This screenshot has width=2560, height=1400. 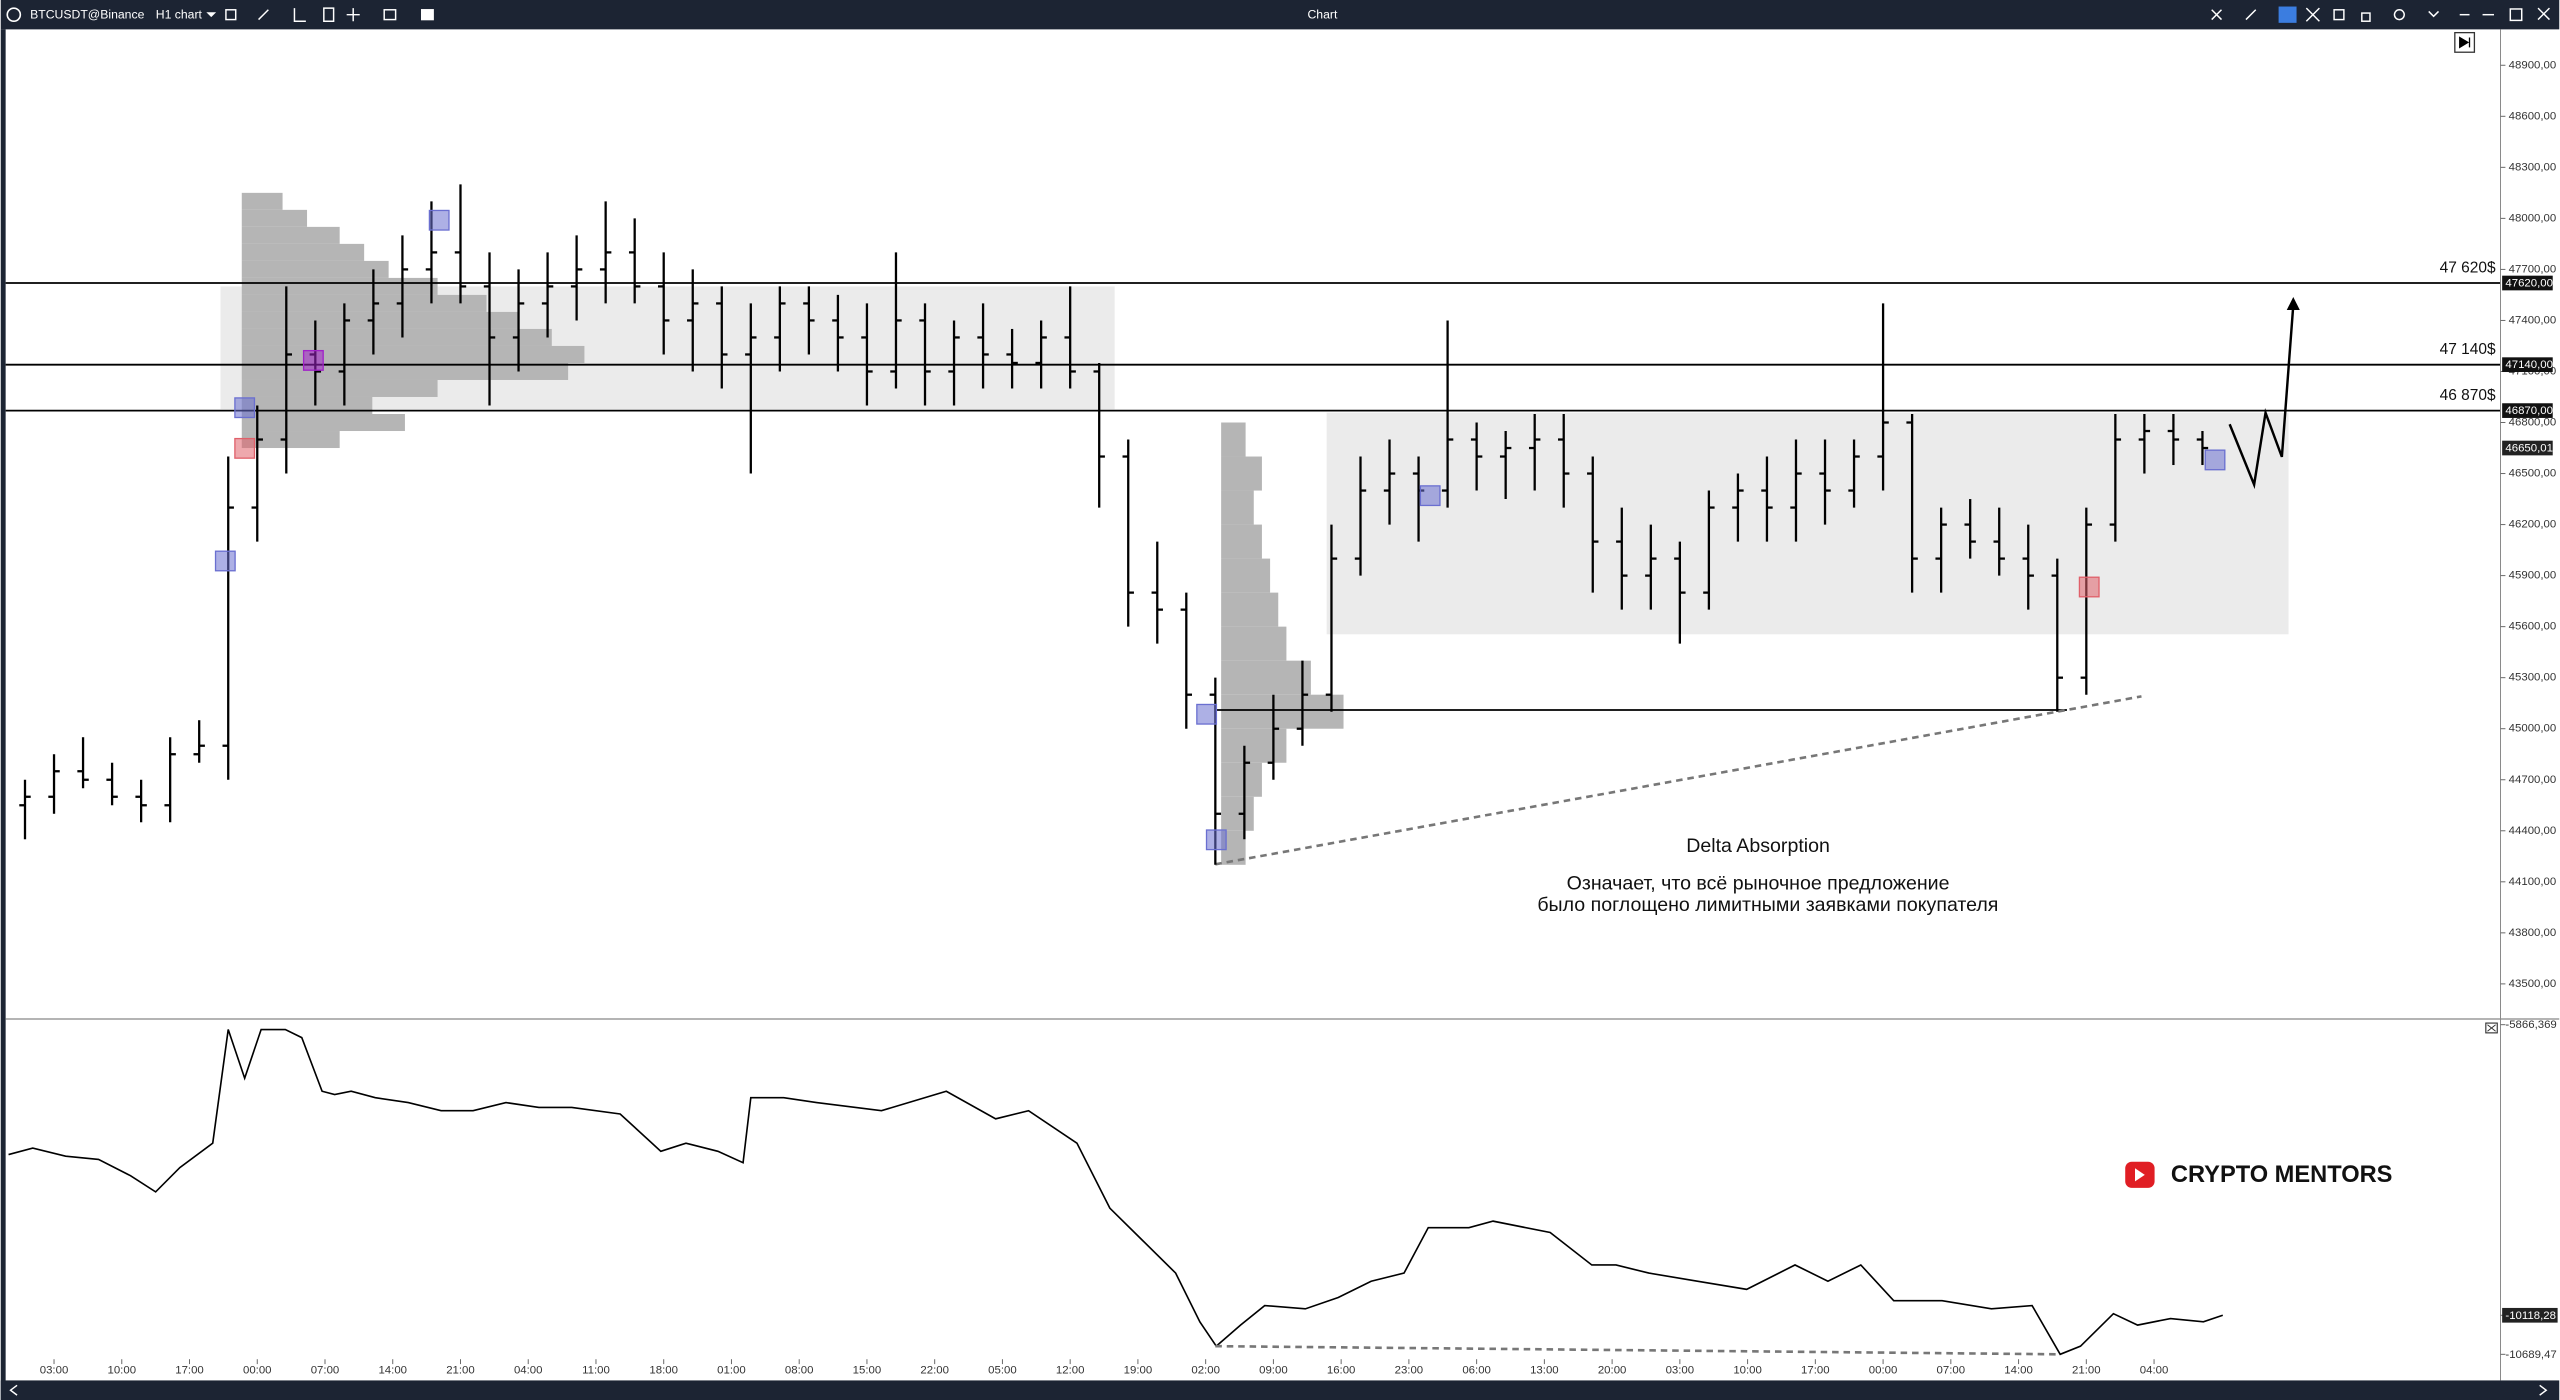 I want to click on tool-icon-active, so click(x=2287, y=14).